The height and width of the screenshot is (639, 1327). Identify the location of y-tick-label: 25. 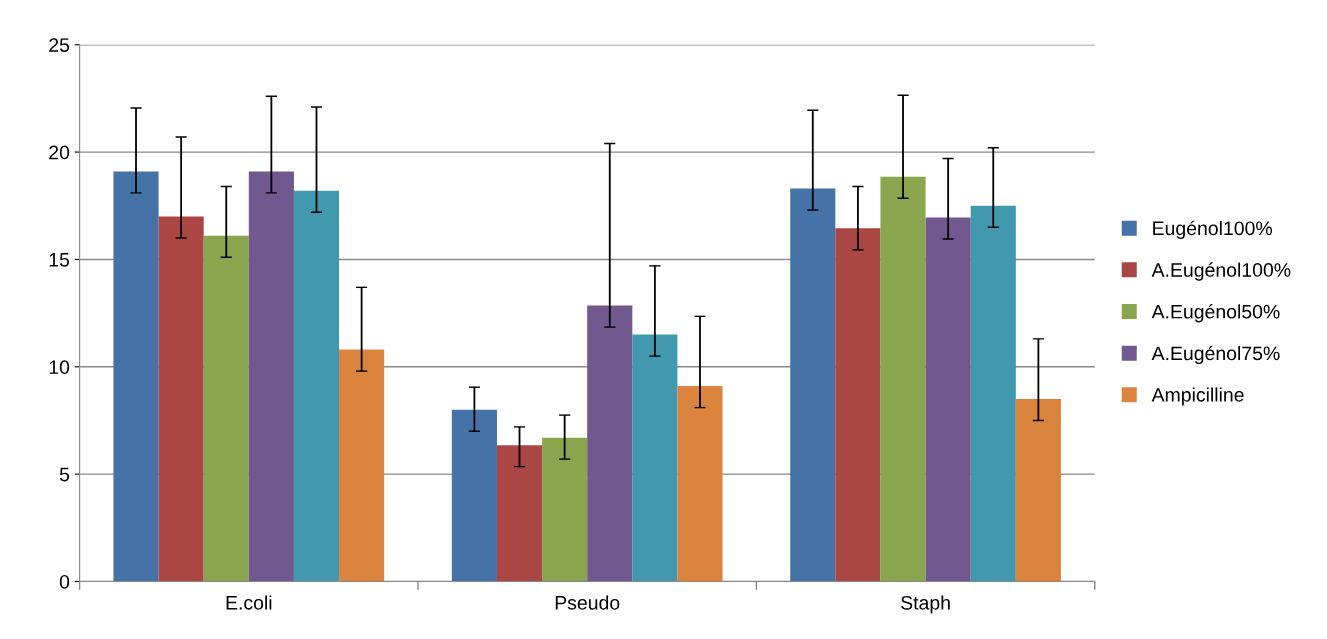
(59, 45).